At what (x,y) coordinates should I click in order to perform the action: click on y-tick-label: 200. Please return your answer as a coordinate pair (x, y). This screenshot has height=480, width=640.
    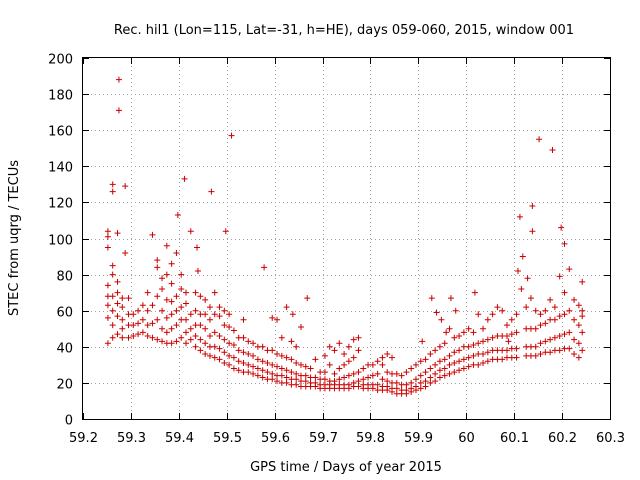
    Looking at the image, I should click on (60, 60).